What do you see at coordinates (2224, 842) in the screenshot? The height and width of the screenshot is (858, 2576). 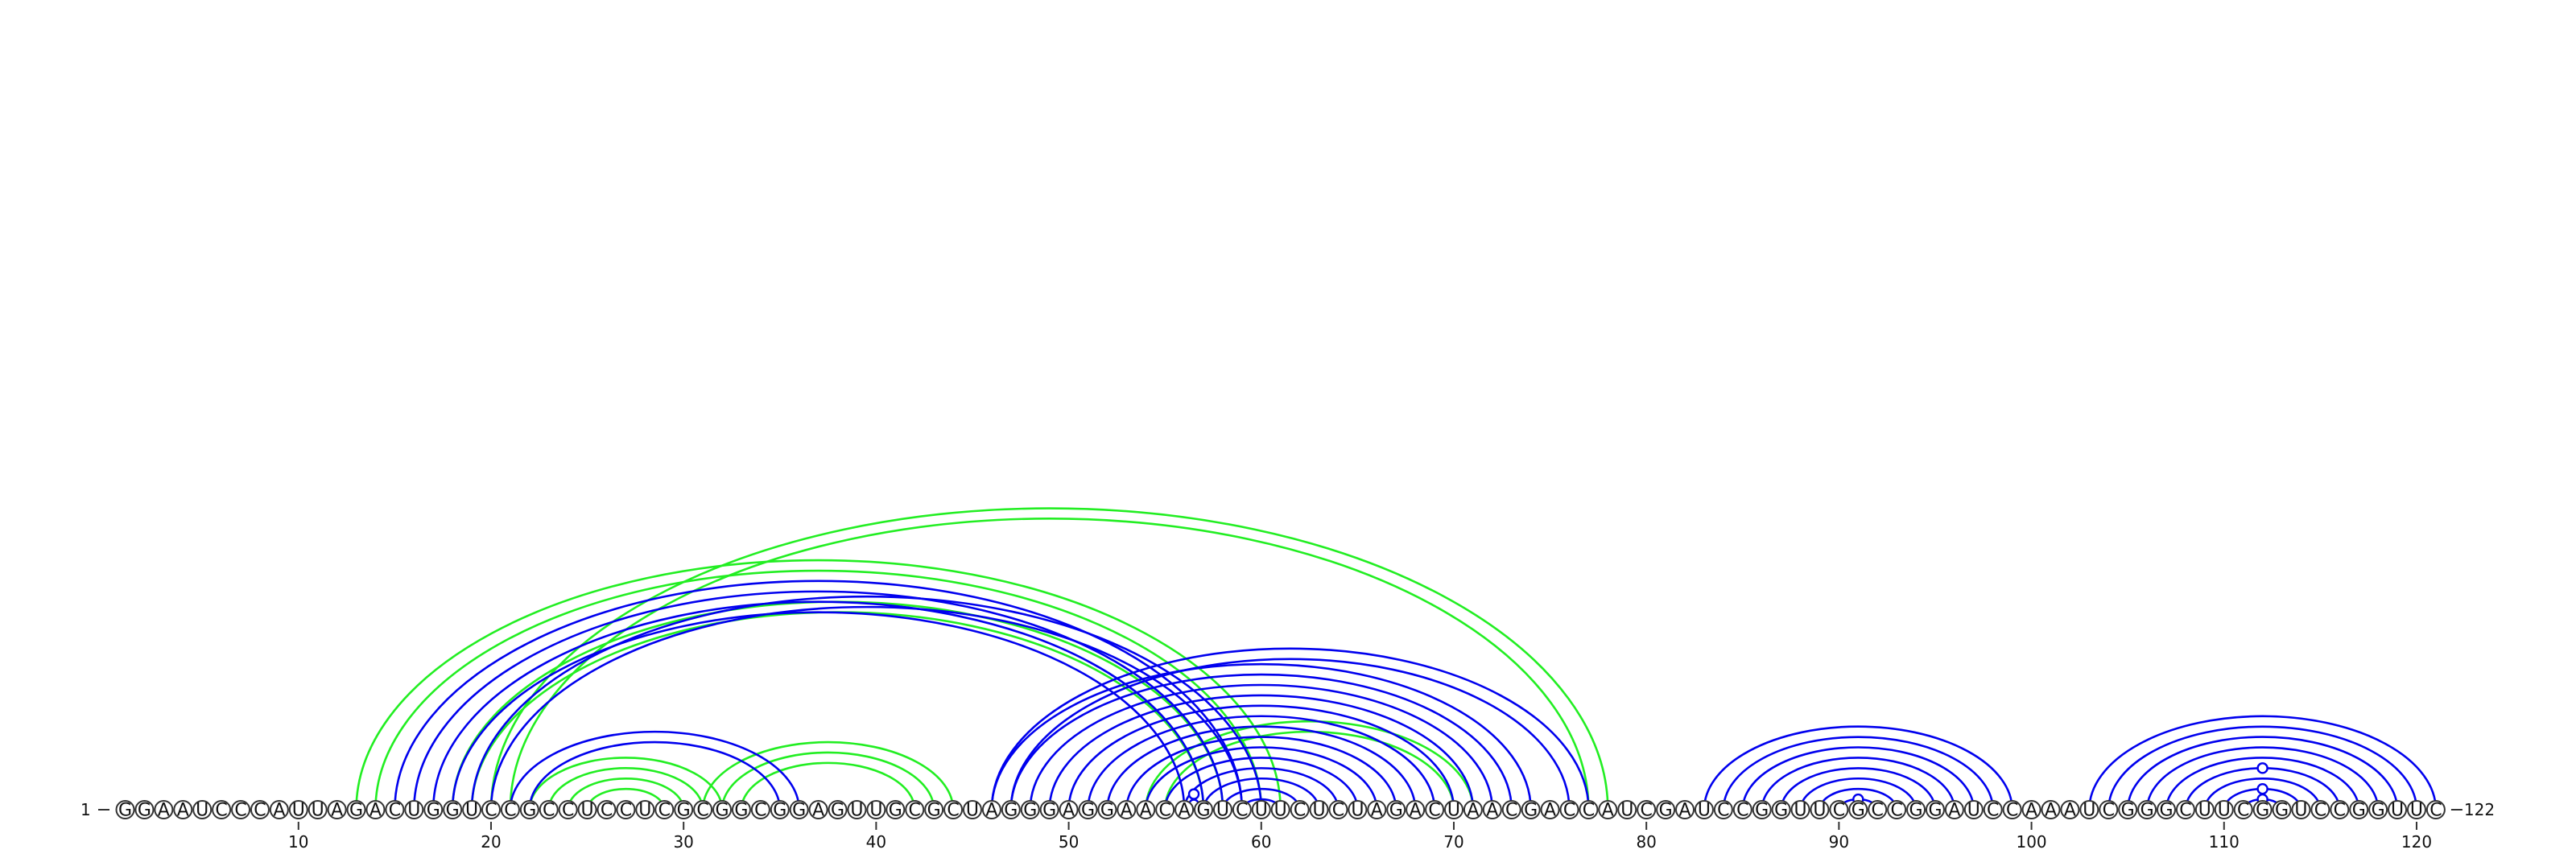 I see `tick-label: 110` at bounding box center [2224, 842].